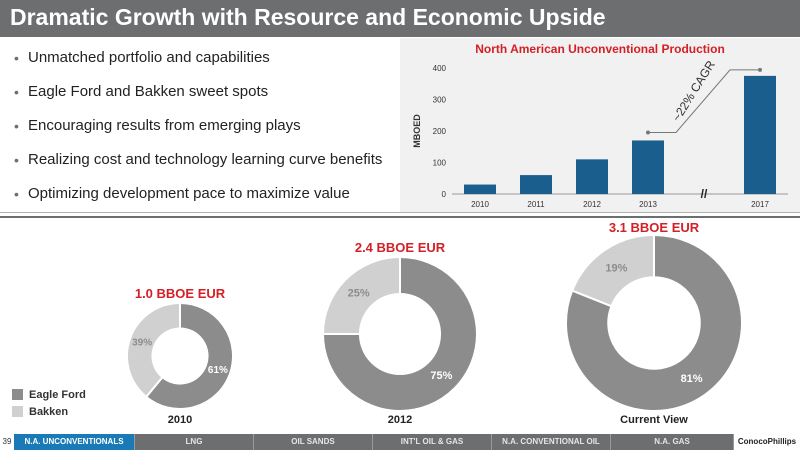 This screenshot has width=800, height=450. Describe the element at coordinates (74, 442) in the screenshot. I see `tab-na-unconventionals: N.A. UNCONVENTIONALS` at that location.